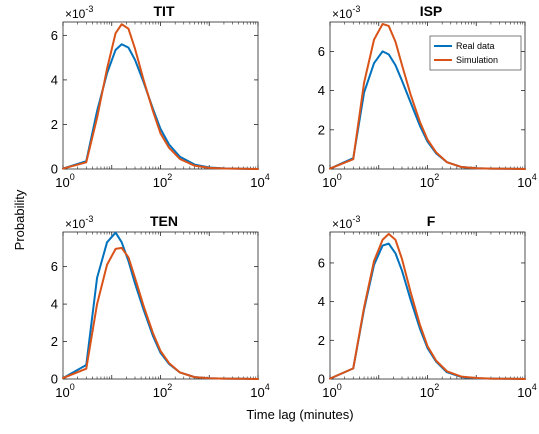  I want to click on figure-xlabel: Time lag (minutes), so click(299, 414).